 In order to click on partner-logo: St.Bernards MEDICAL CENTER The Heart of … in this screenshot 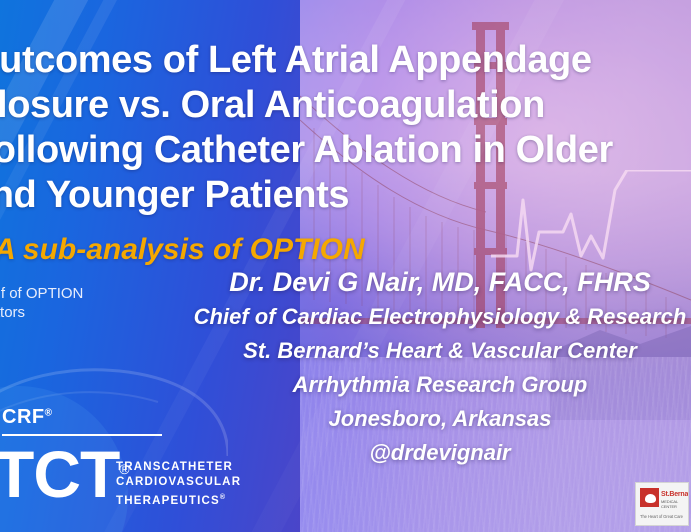, I will do `click(662, 504)`.